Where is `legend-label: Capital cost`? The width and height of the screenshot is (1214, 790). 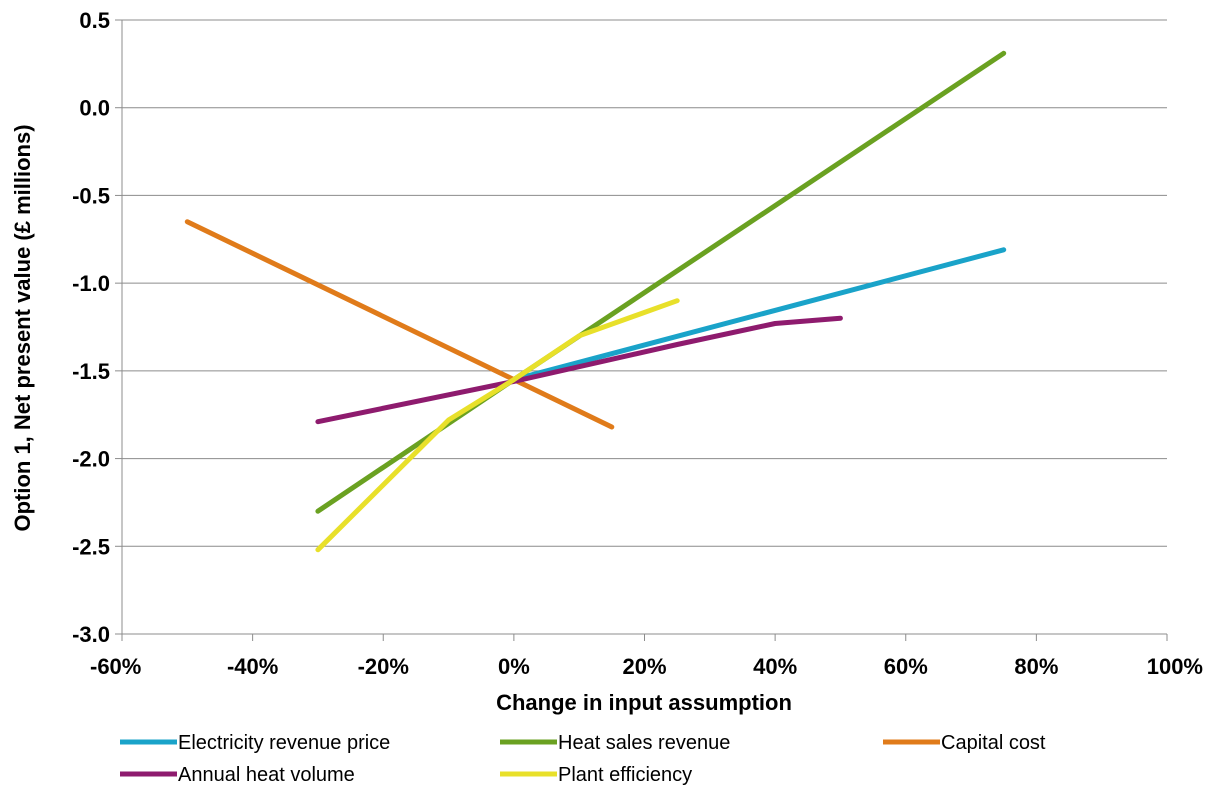 legend-label: Capital cost is located at coordinates (993, 743).